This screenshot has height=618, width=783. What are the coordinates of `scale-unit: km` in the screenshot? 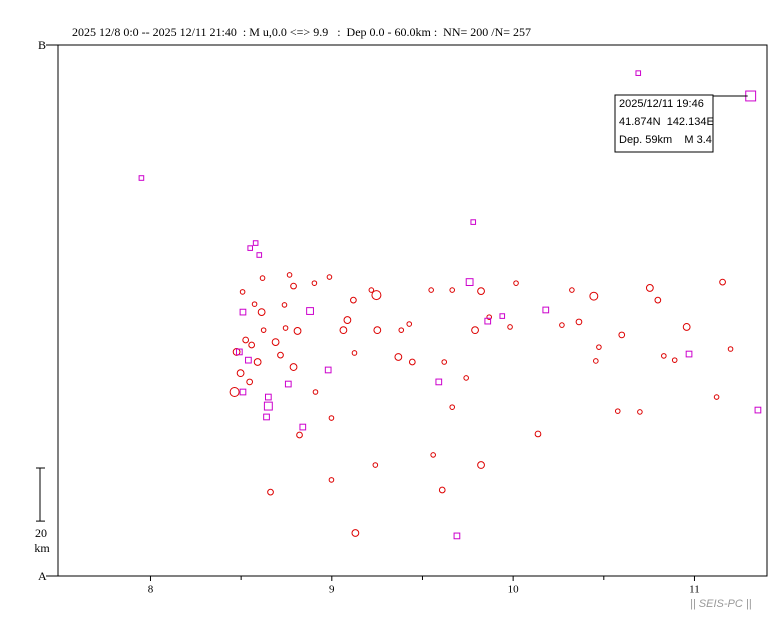 It's located at (42, 548).